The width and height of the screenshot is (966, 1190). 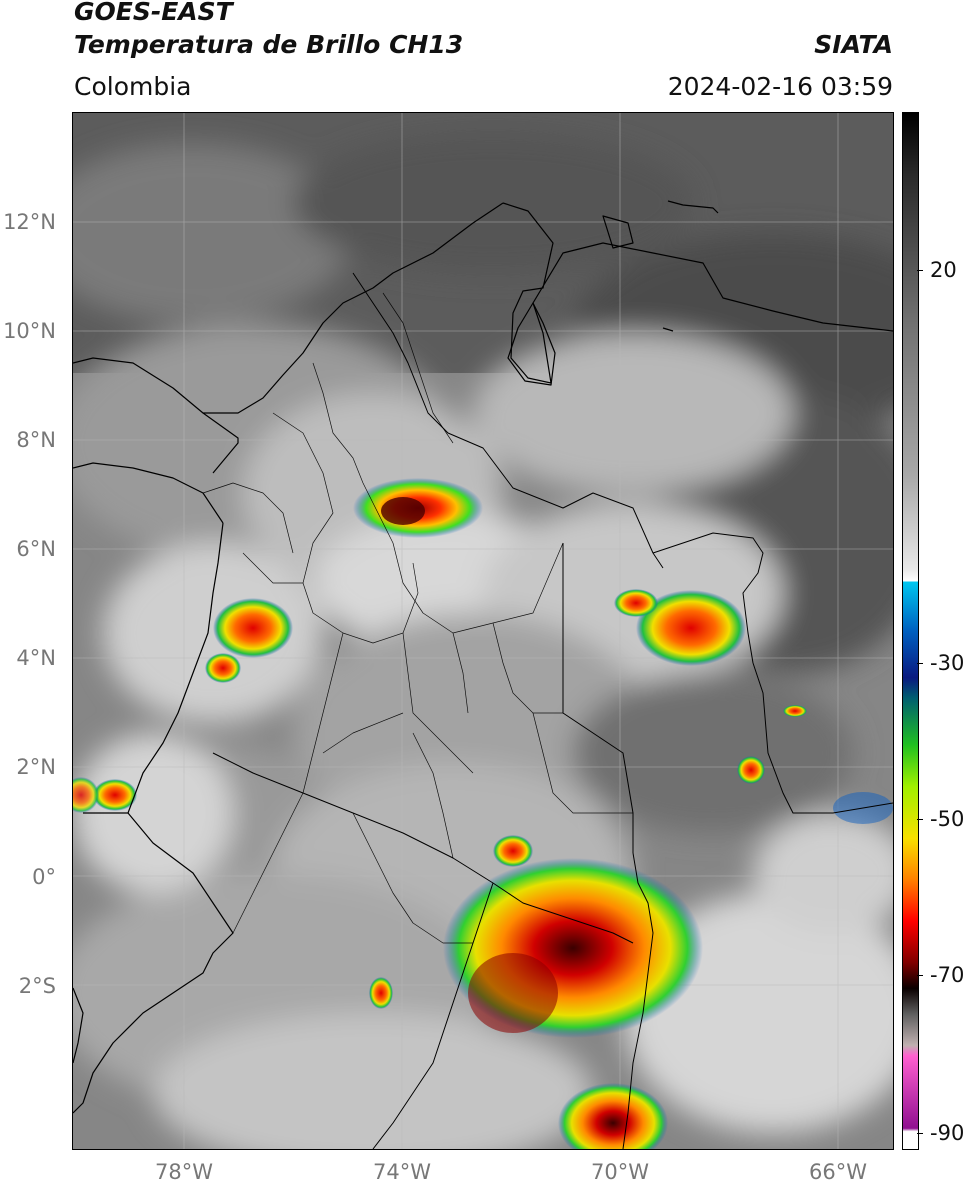 What do you see at coordinates (153, 13) in the screenshot?
I see `title-line-1: GOES-EAST` at bounding box center [153, 13].